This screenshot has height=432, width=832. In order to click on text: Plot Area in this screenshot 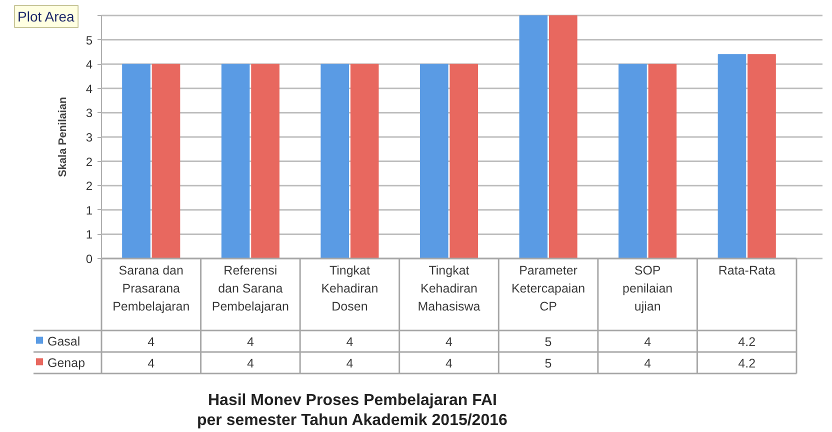, I will do `click(46, 16)`.